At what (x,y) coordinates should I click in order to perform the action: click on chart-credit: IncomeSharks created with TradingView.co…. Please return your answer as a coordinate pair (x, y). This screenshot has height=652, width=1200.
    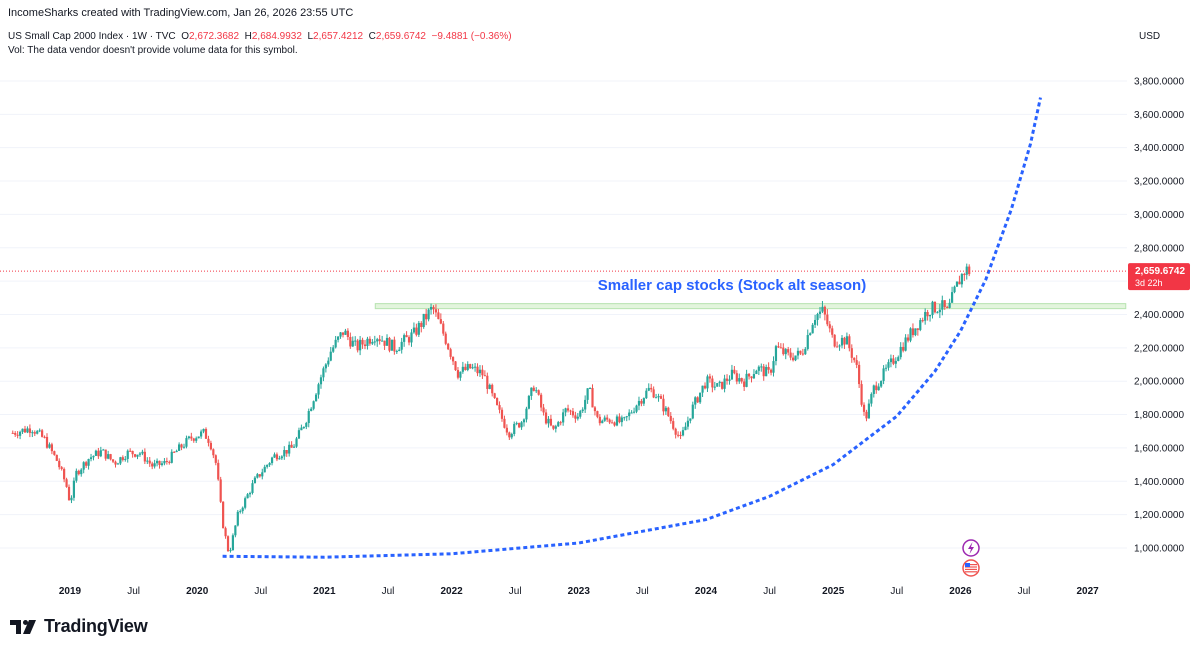
    Looking at the image, I should click on (181, 13).